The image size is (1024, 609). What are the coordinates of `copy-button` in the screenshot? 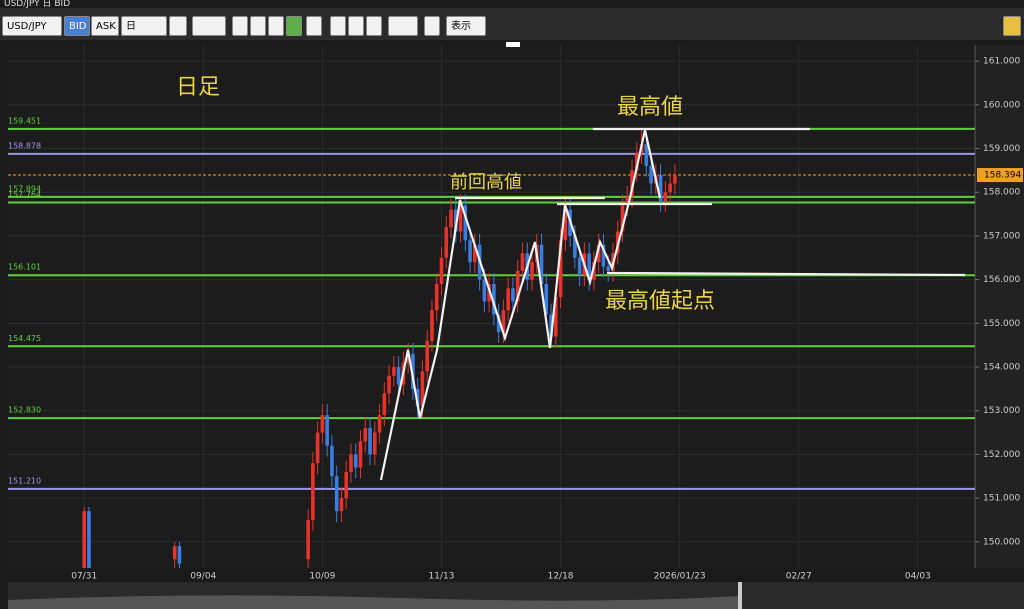 It's located at (432, 26).